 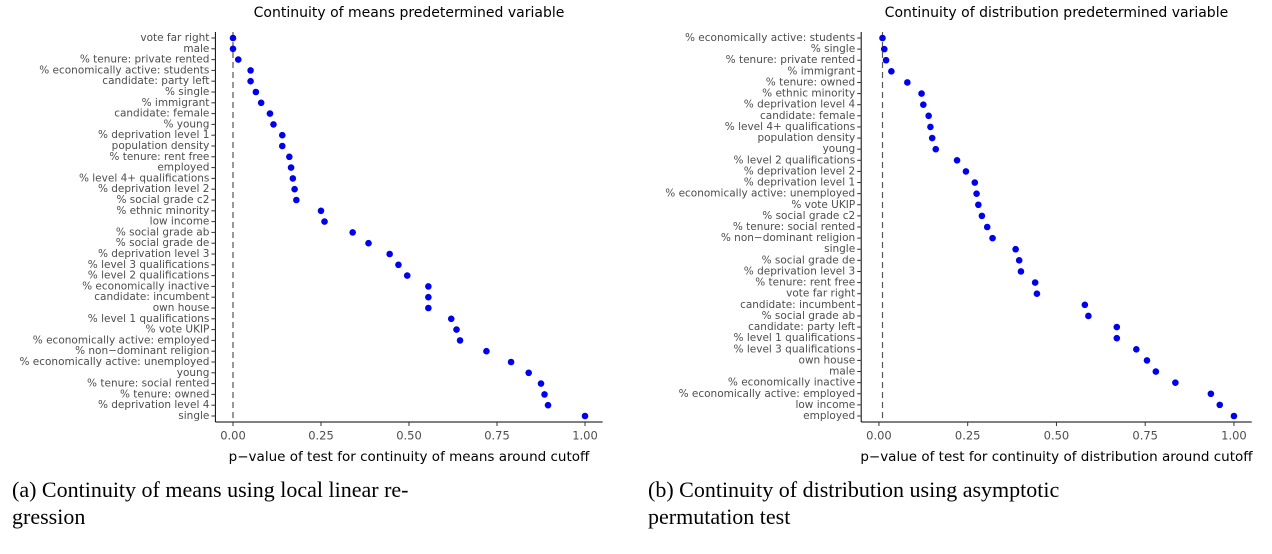 I want to click on category-label: male, so click(x=196, y=49).